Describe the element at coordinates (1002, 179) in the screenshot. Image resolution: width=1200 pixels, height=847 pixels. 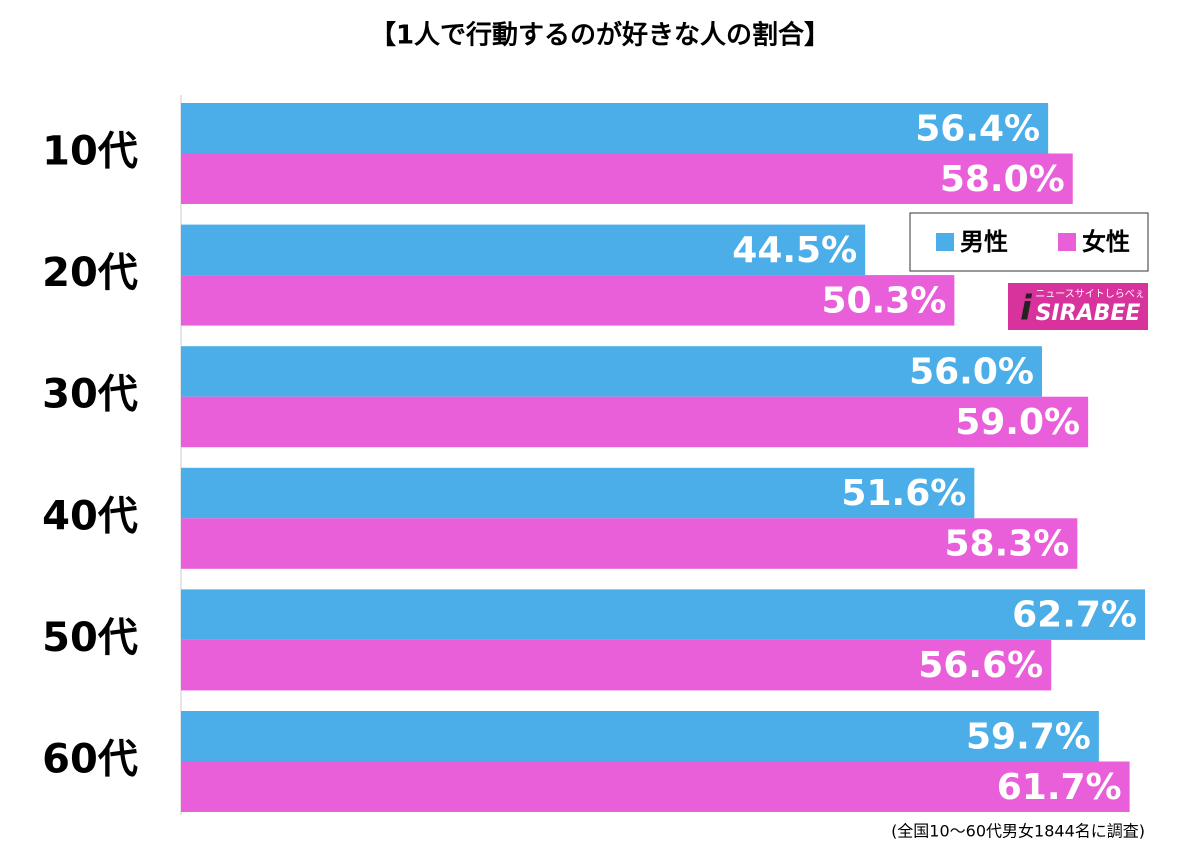
I see `value-label: 58.0%` at that location.